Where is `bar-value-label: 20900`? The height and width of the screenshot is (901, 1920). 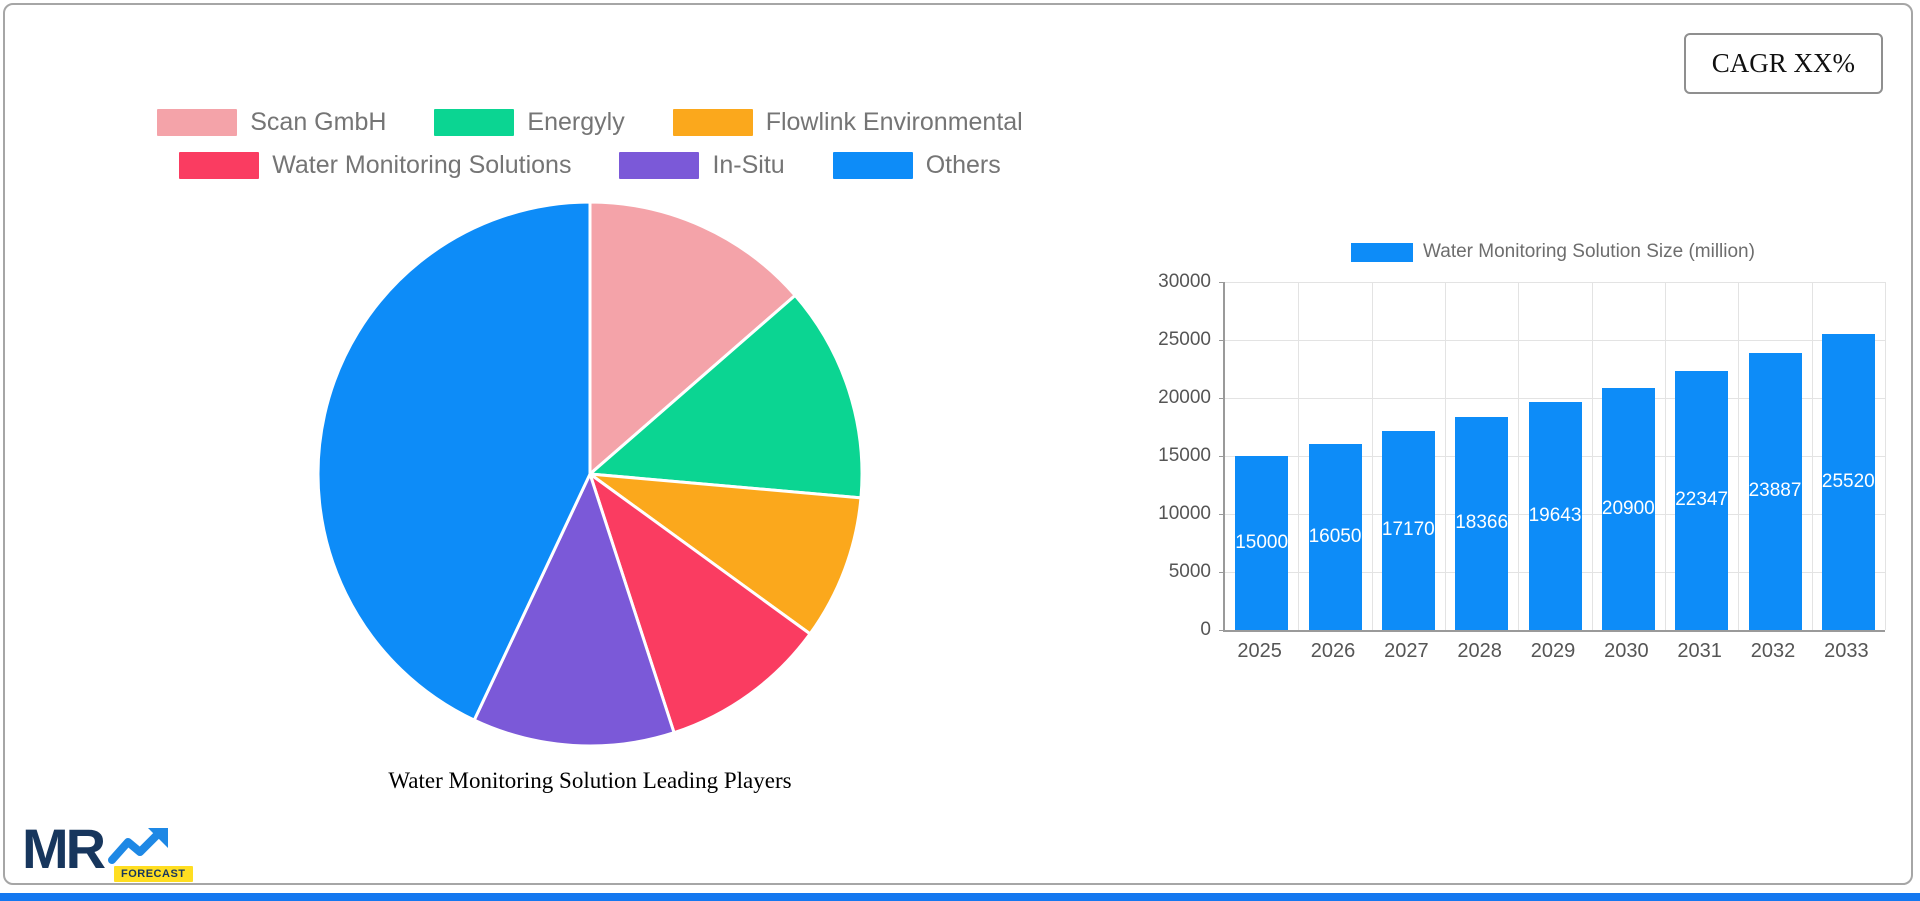 bar-value-label: 20900 is located at coordinates (1628, 508).